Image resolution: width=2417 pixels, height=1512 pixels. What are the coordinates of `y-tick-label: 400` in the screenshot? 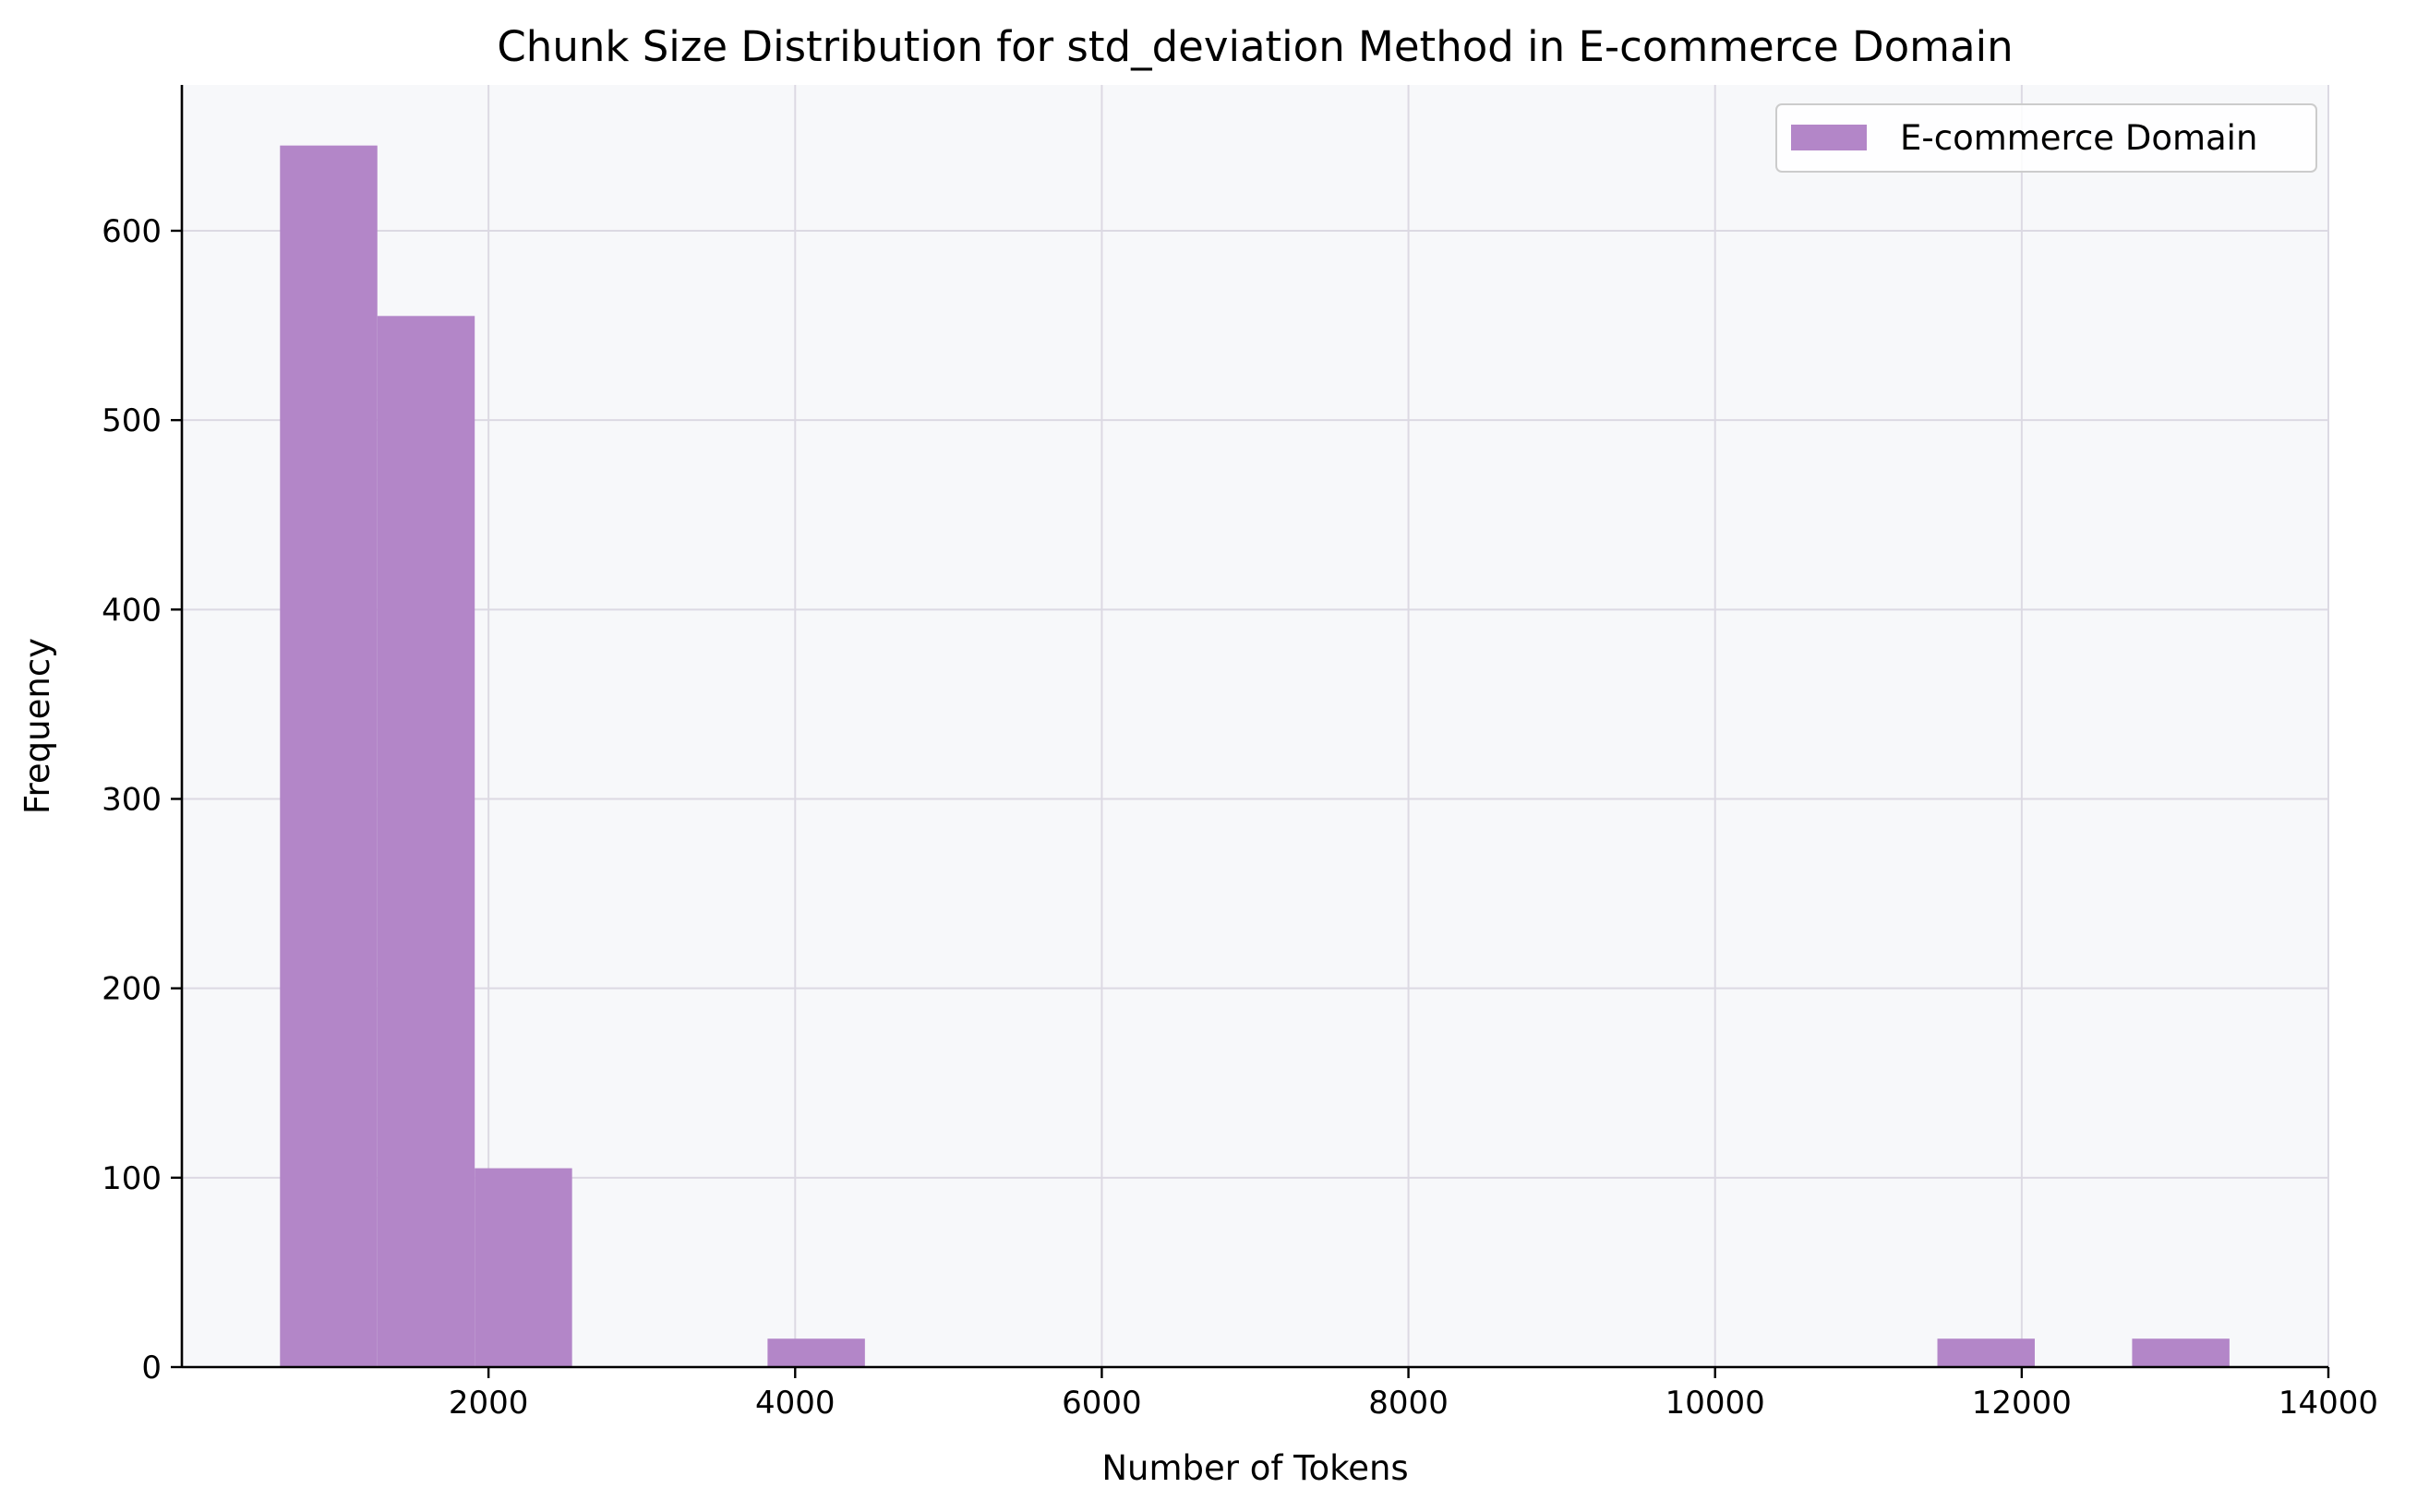 It's located at (132, 610).